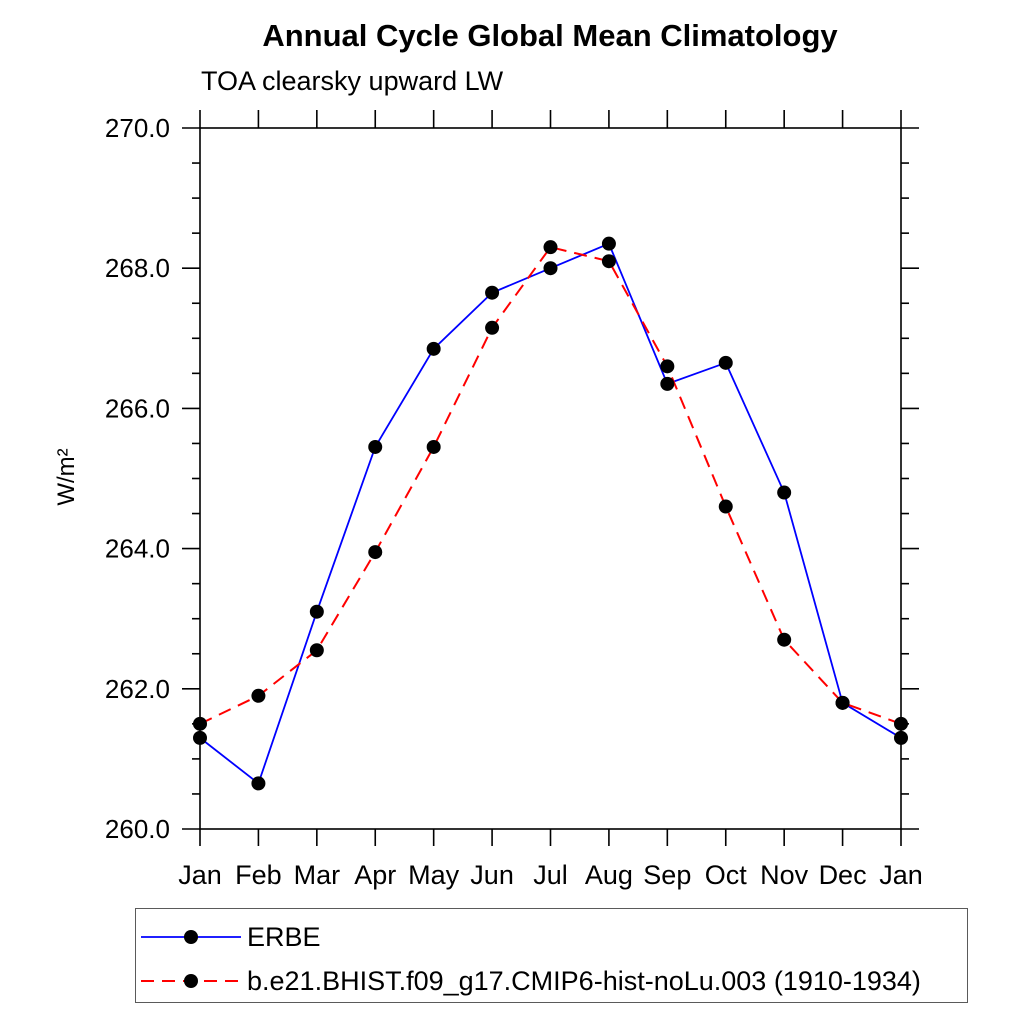 The height and width of the screenshot is (1024, 1024). Describe the element at coordinates (553, 937) in the screenshot. I see `legend-row-erbe: ERBE` at that location.